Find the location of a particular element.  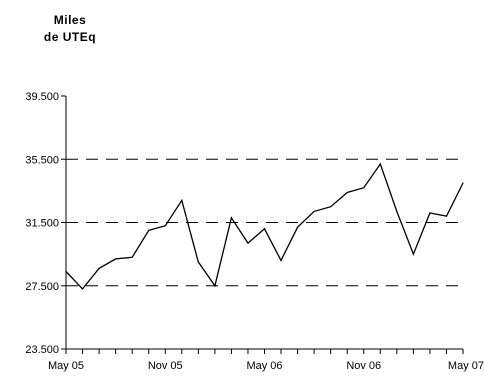

x-tick-label-4: May 07 is located at coordinates (466, 366).